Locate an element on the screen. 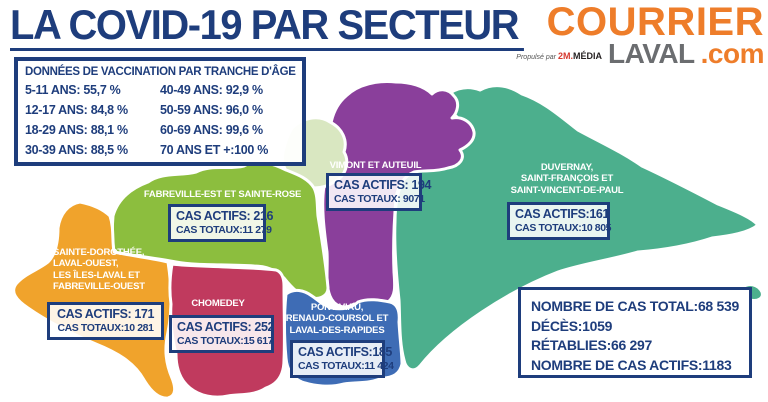 This screenshot has height=402, width=768. vaccination-entry: 30-39 ANS: 88,5 % is located at coordinates (76, 150).